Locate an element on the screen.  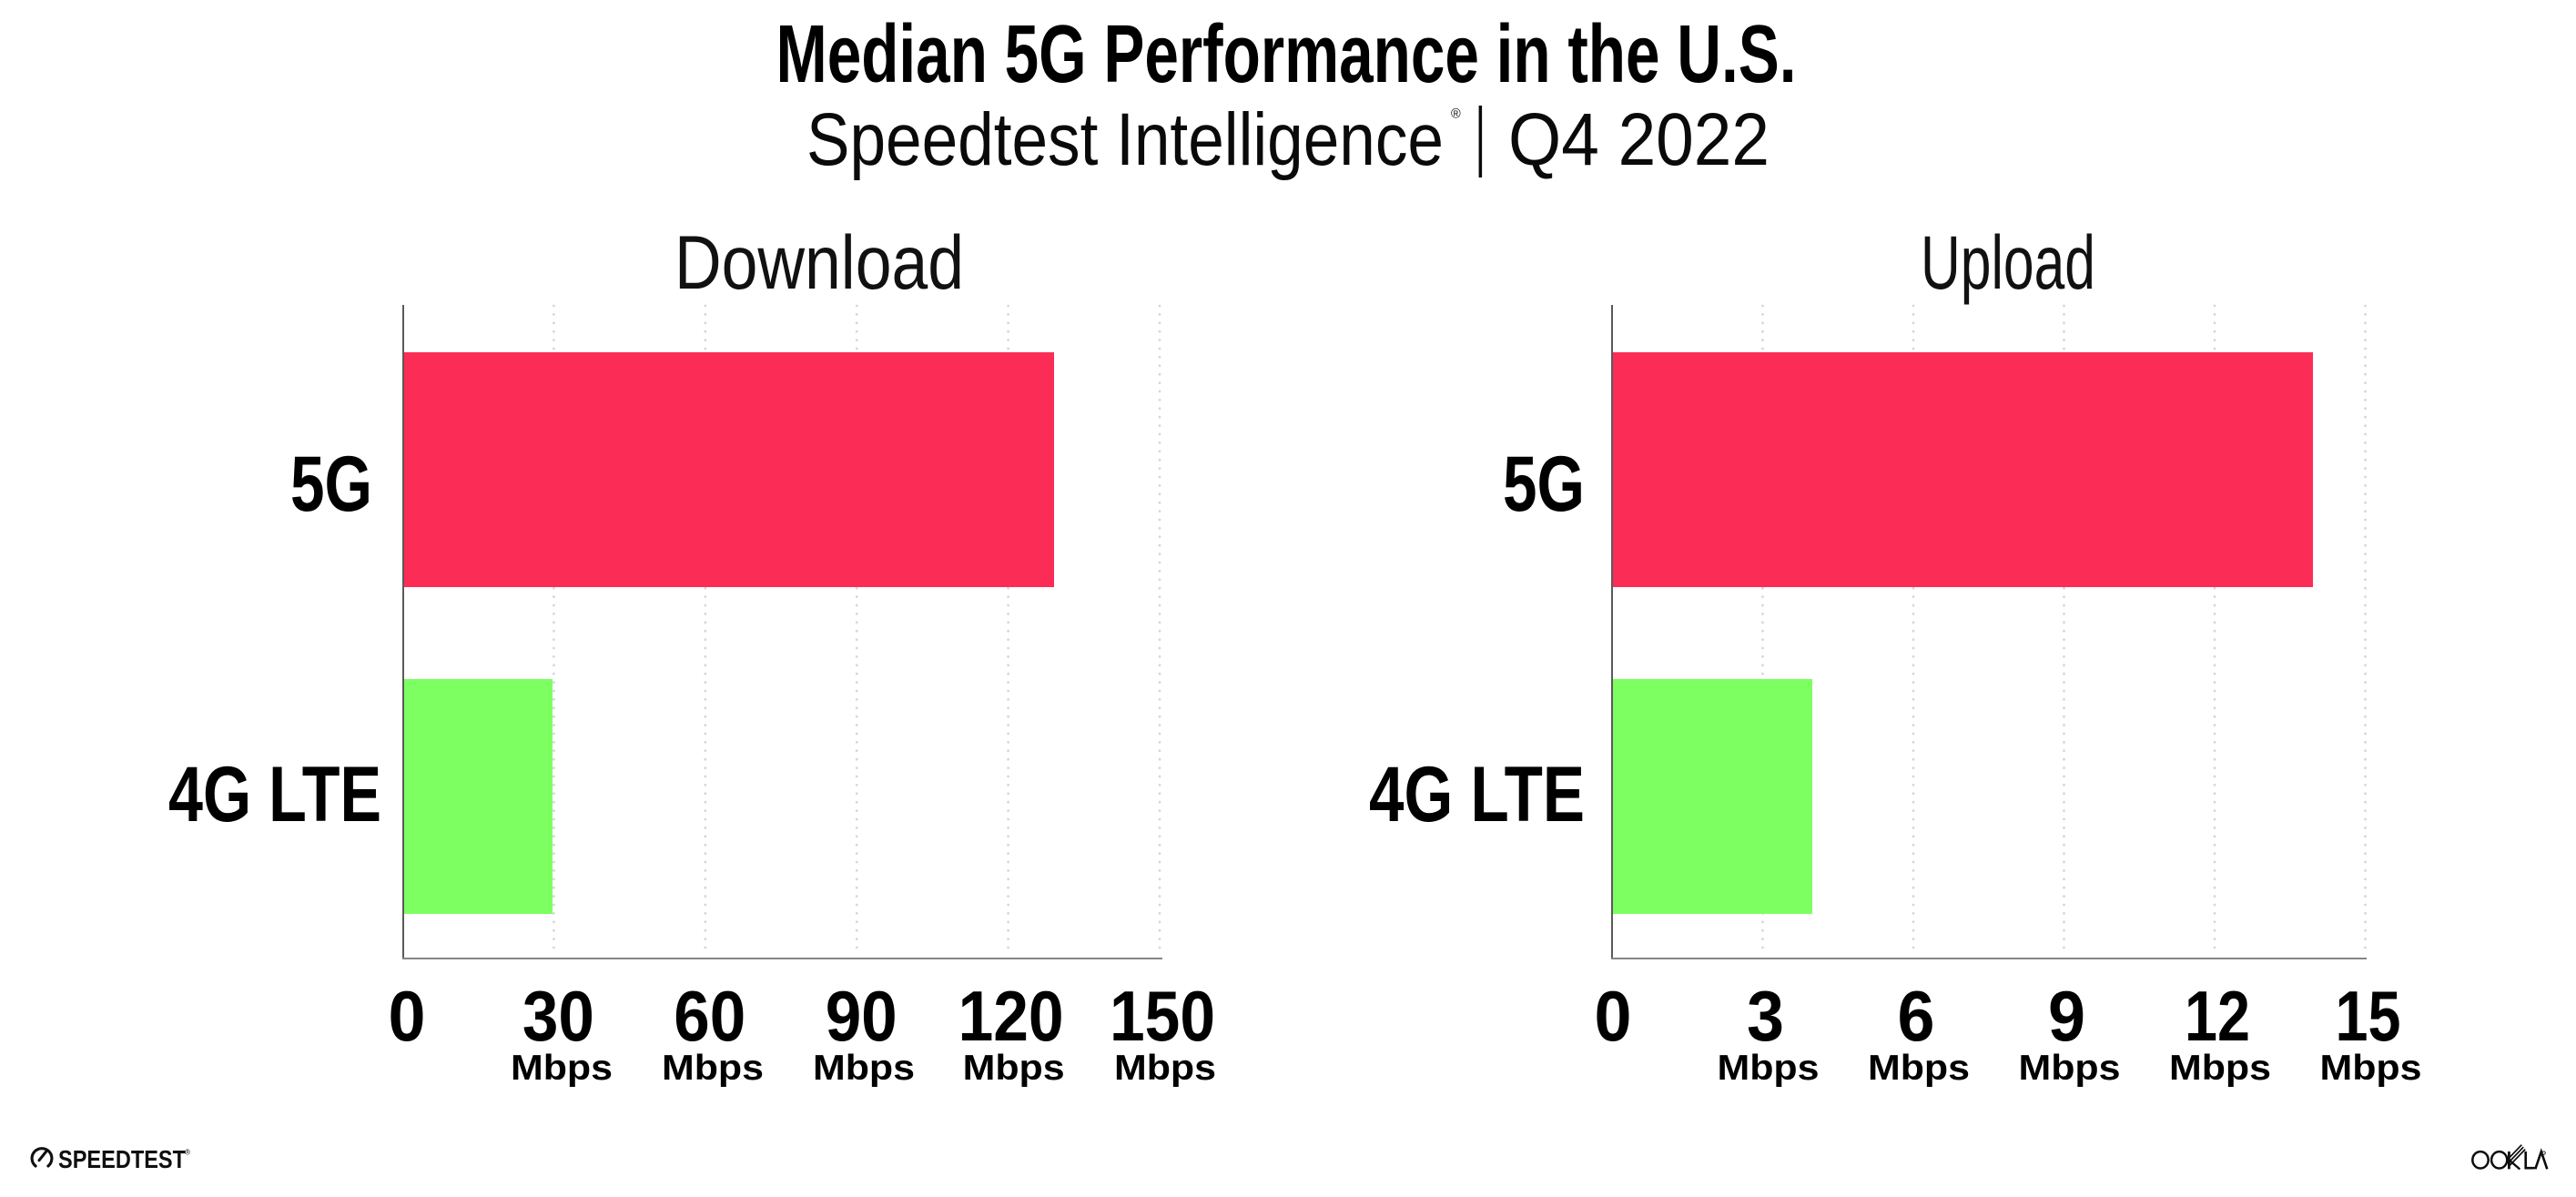
svg-text: Speedtest Intelligence is located at coordinates (1125, 139).